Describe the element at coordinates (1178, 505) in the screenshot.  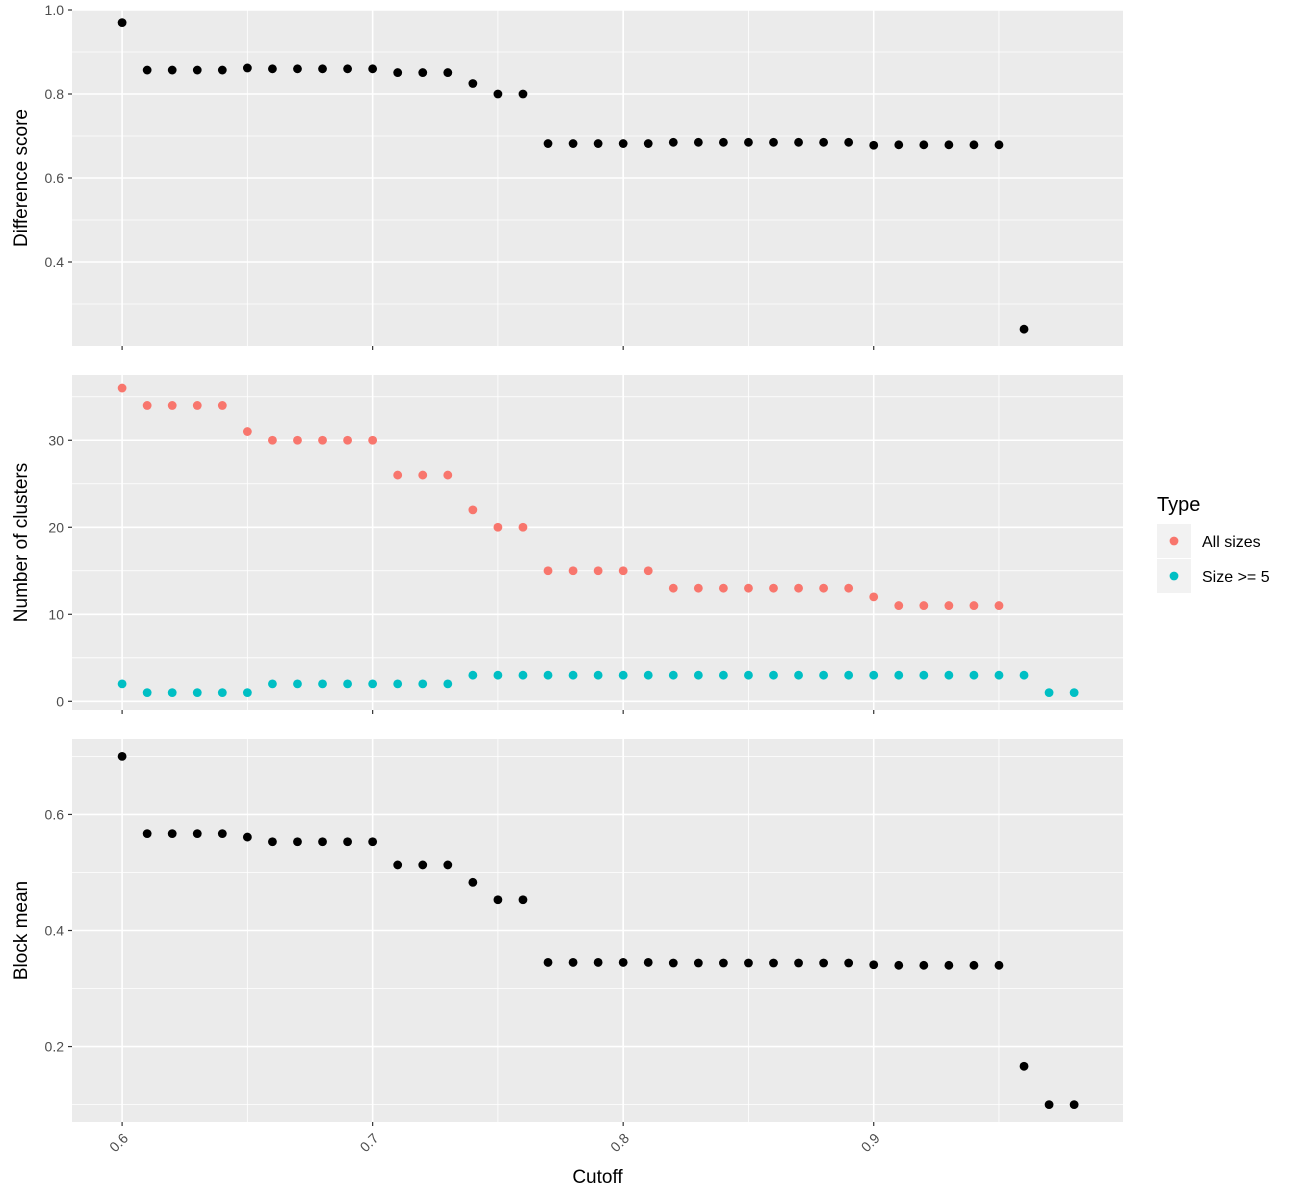
I see `legend-title: Type` at that location.